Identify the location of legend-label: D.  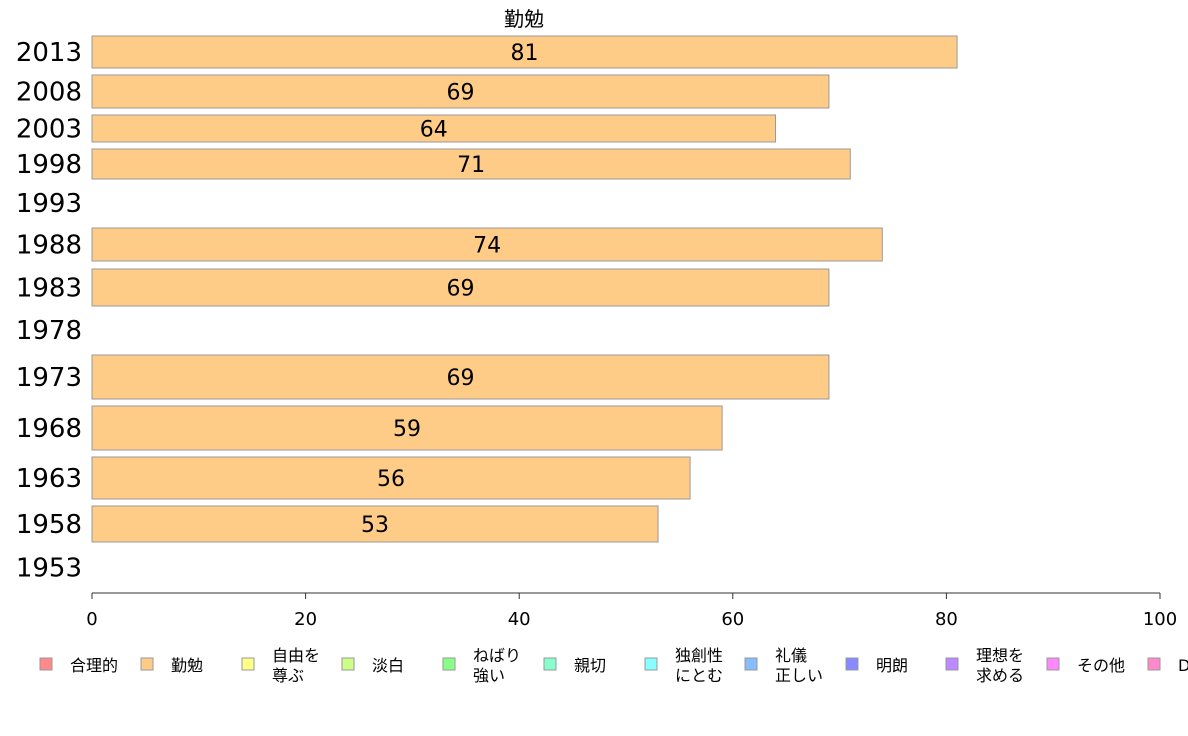
(1183, 665).